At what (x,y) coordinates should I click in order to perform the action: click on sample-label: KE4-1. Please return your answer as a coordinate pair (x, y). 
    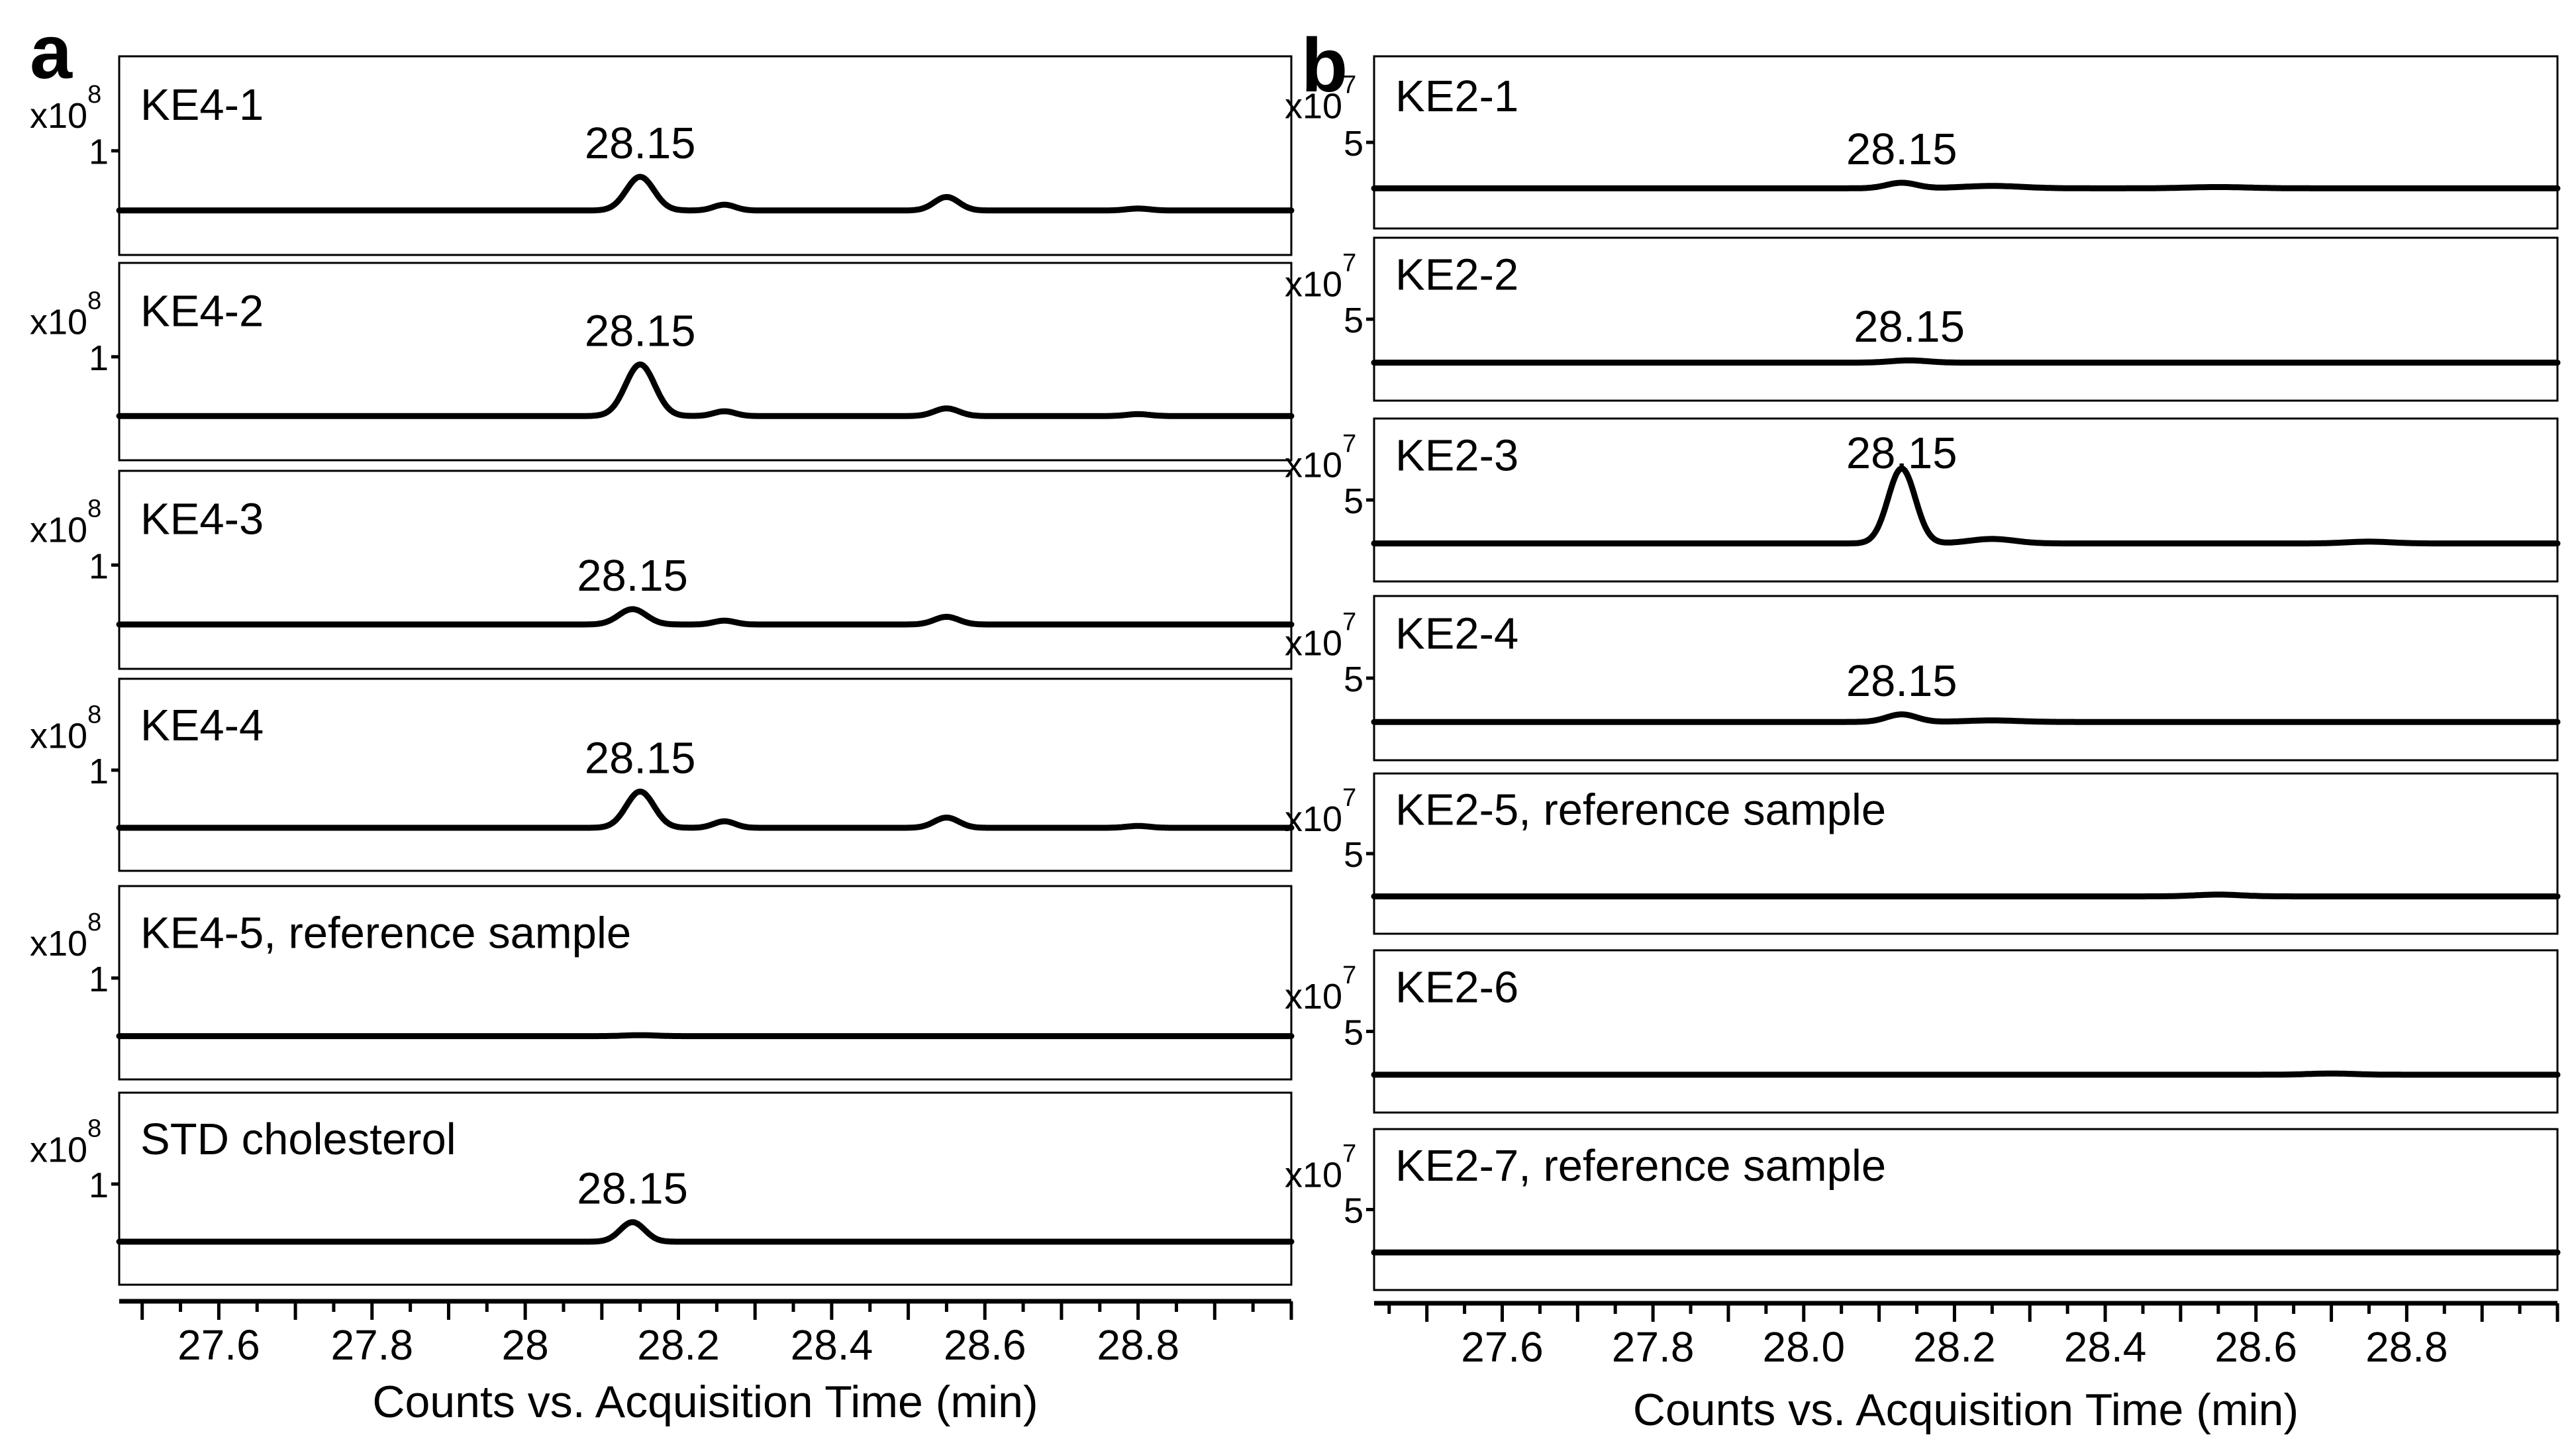
    Looking at the image, I should click on (202, 105).